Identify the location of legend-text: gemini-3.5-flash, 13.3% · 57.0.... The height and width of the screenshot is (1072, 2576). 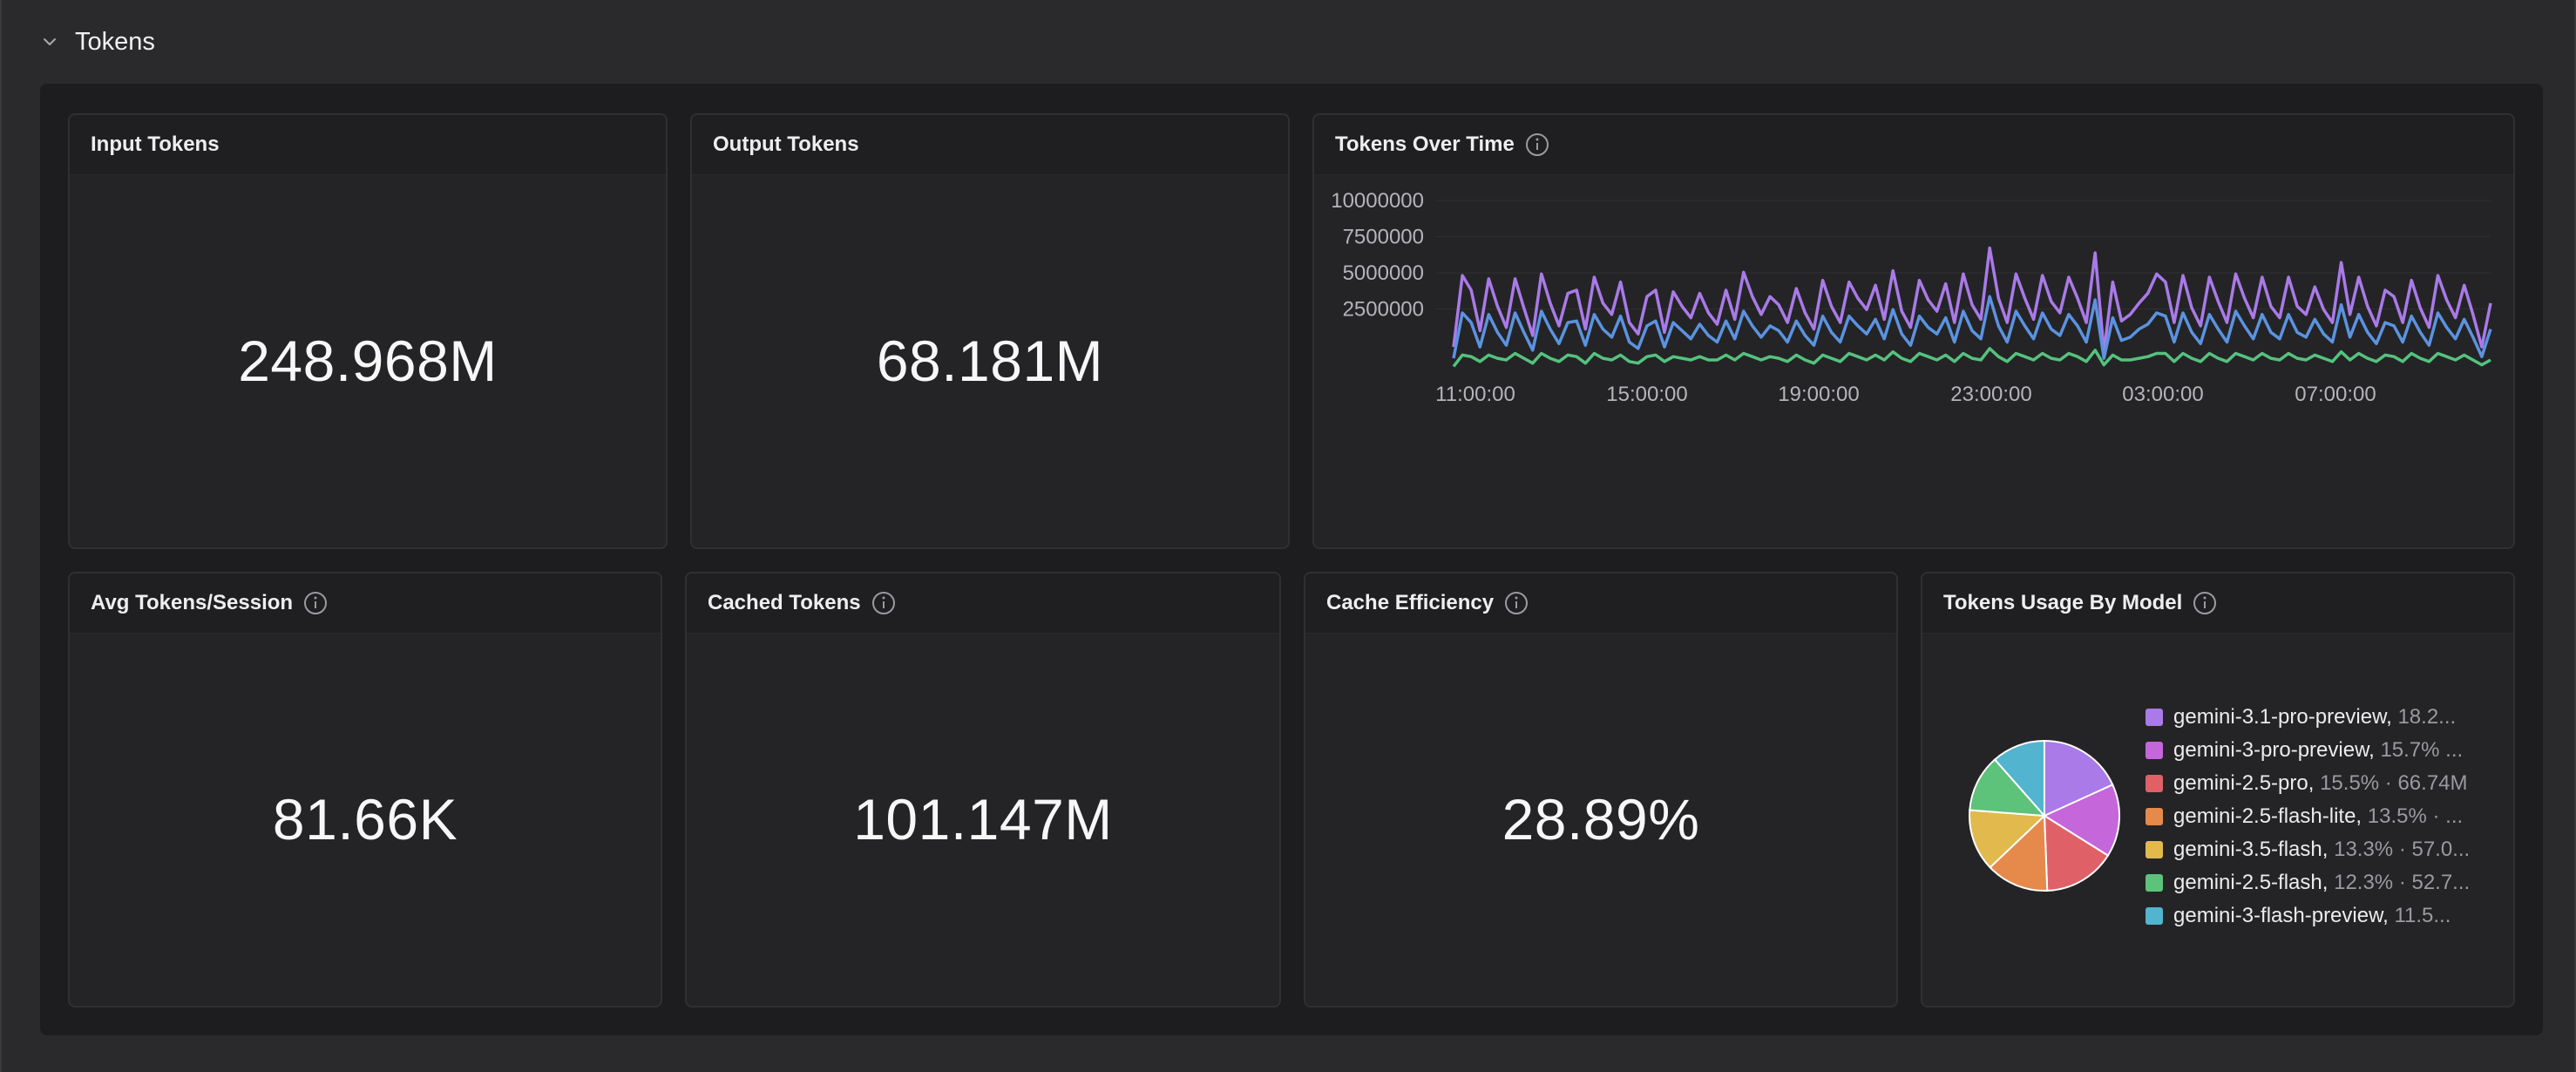
(2322, 849).